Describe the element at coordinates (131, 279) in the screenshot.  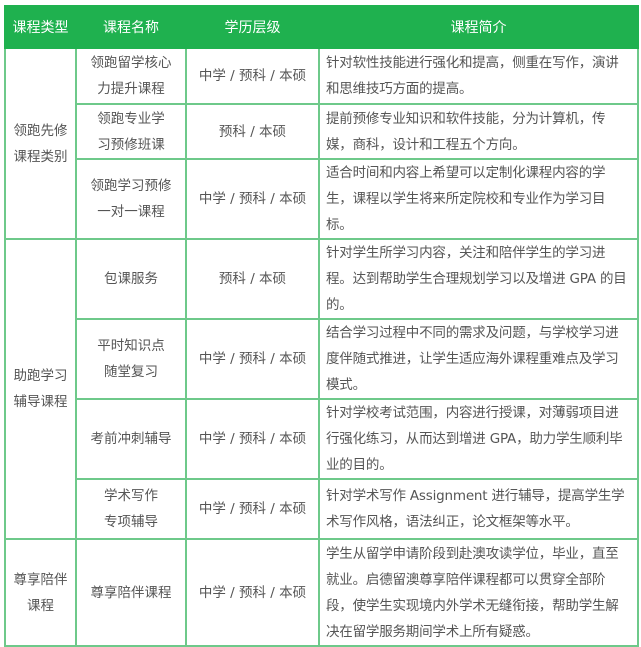
I see `course-name: 包课服务` at that location.